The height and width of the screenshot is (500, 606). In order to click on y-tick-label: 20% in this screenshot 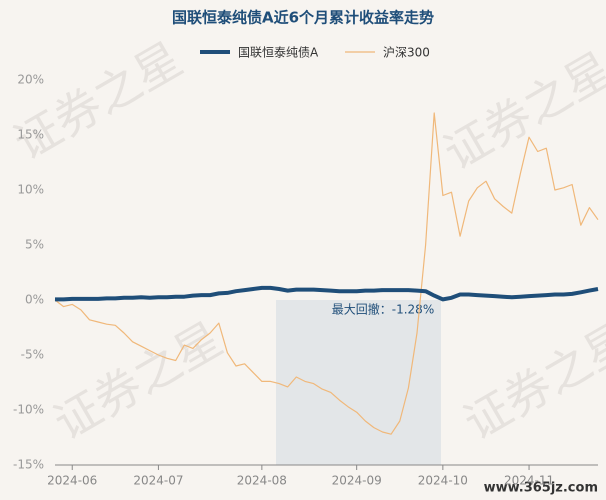, I will do `click(30, 80)`.